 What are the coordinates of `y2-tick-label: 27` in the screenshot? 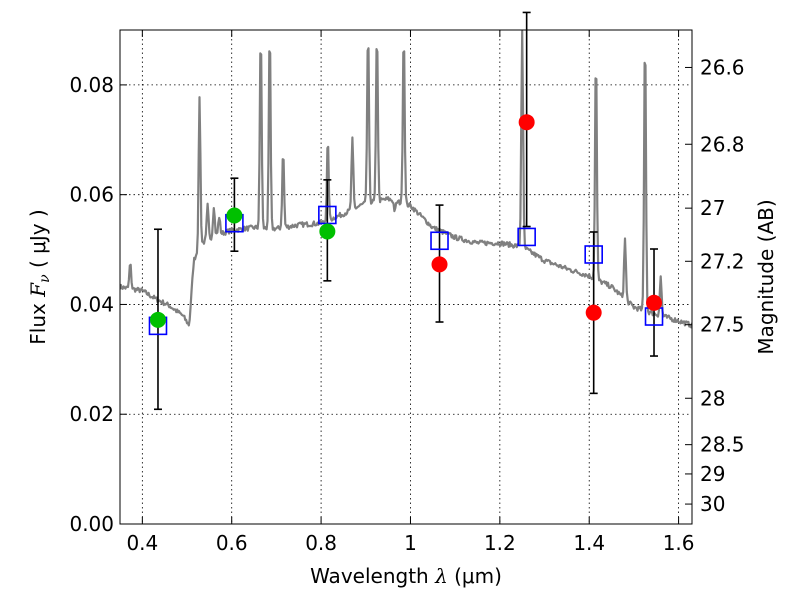 It's located at (712, 208).